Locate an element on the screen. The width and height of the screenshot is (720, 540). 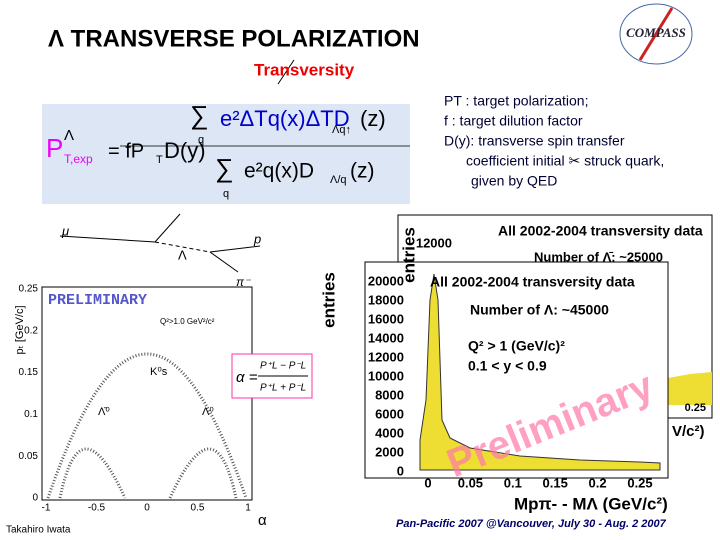
x-tick-label: 0.5 is located at coordinates (198, 508).